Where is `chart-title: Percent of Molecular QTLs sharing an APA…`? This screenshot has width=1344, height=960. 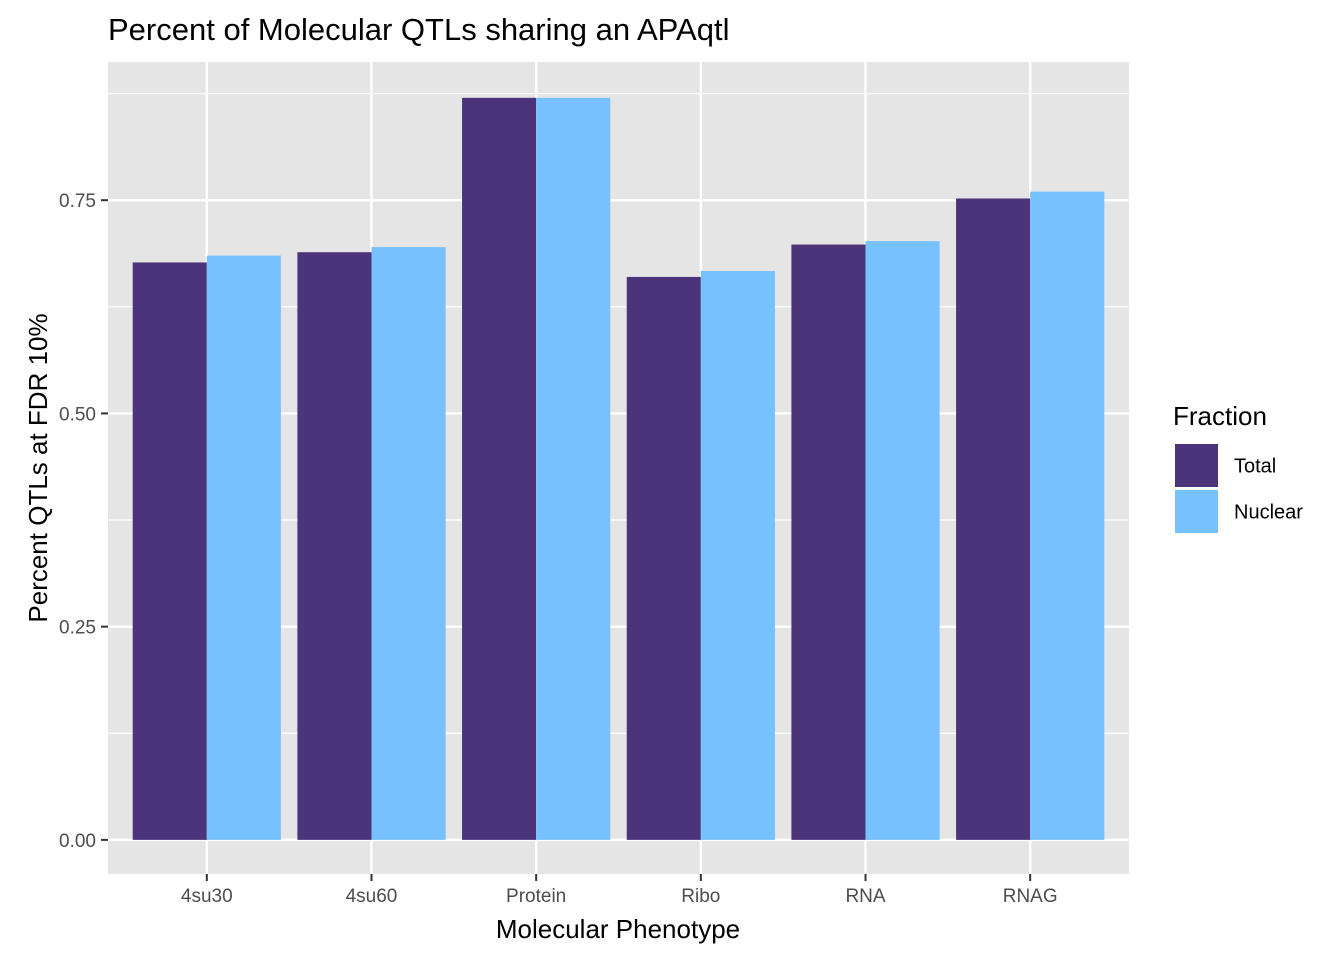 chart-title: Percent of Molecular QTLs sharing an APA… is located at coordinates (418, 29).